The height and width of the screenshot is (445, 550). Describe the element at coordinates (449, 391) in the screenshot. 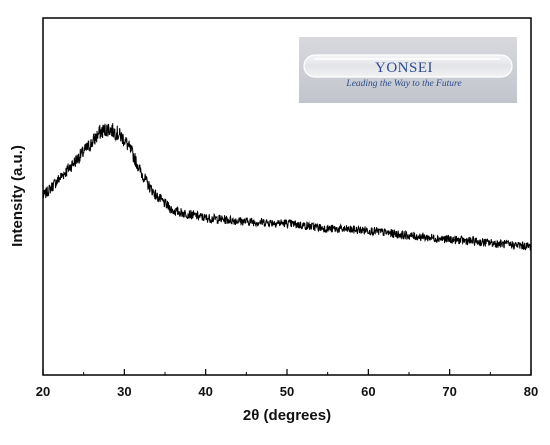

I see `x-tick-label: 70` at that location.